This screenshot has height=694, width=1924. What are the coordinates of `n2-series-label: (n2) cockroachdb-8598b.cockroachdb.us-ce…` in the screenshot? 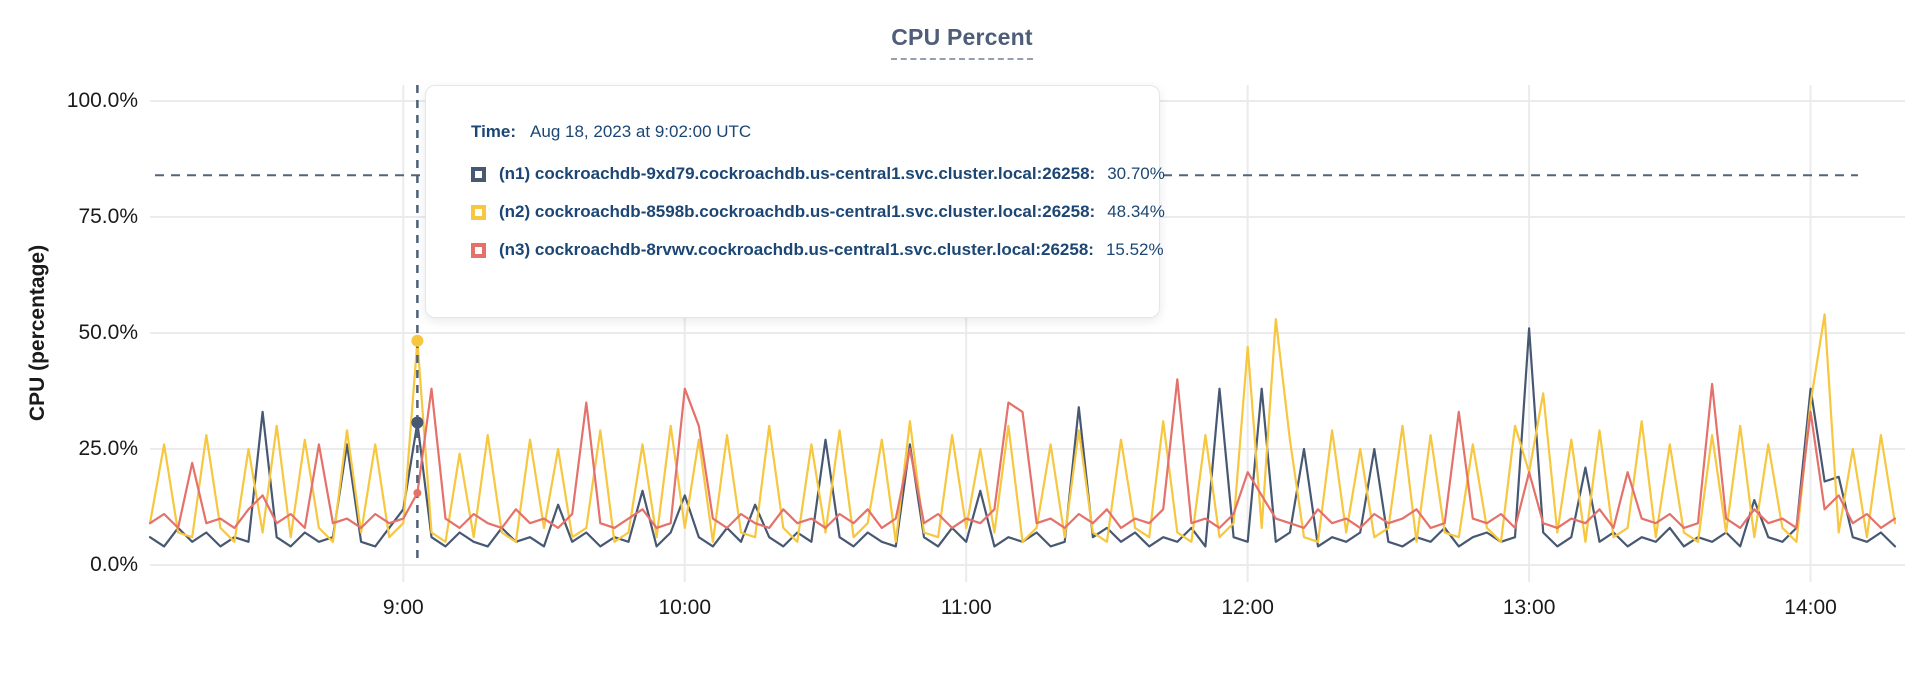 It's located at (797, 211).